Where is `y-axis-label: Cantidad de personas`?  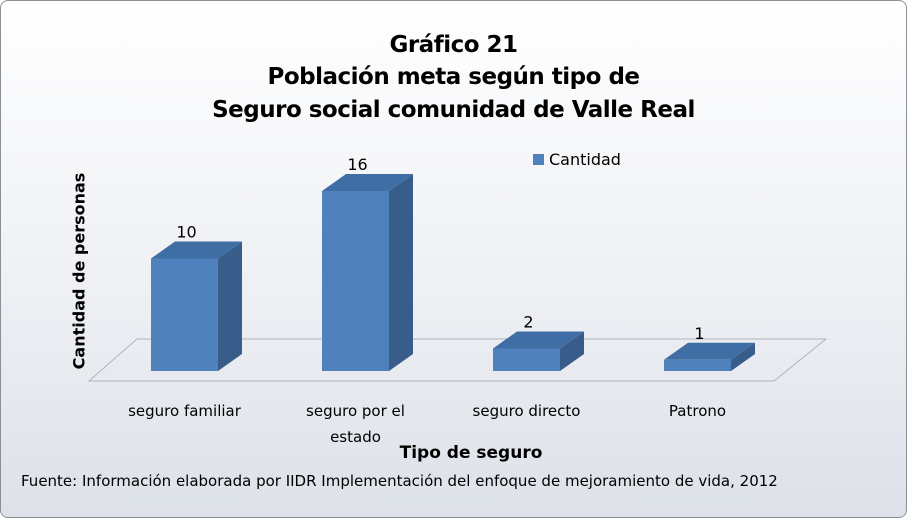 y-axis-label: Cantidad de personas is located at coordinates (79, 271).